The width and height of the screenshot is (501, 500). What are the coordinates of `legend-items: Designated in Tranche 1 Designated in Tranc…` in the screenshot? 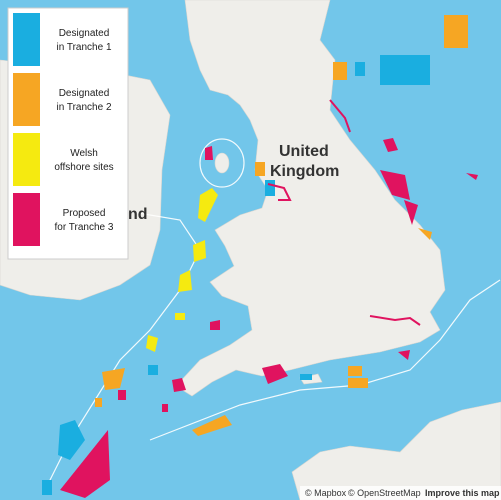 It's located at (63, 129).